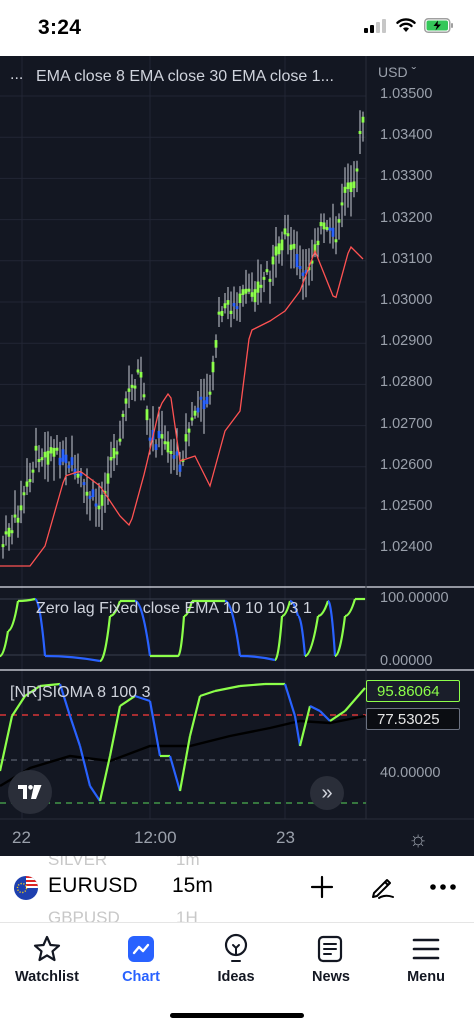  What do you see at coordinates (188, 862) in the screenshot?
I see `ghost-interval-above: 1m` at bounding box center [188, 862].